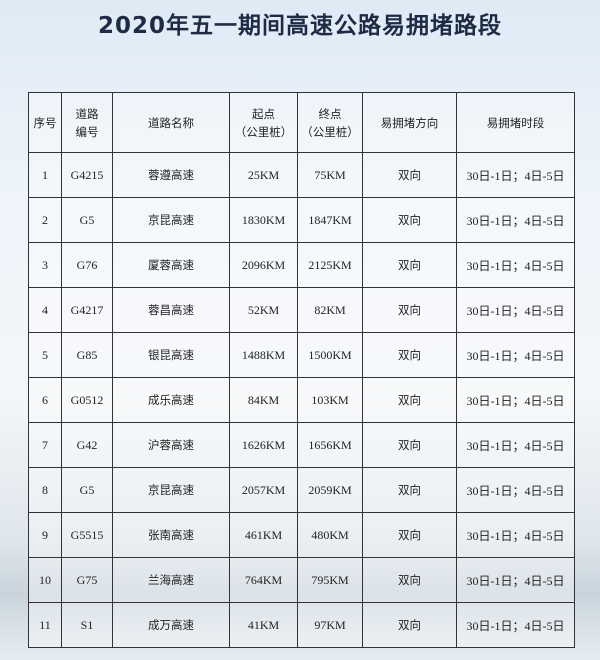 Image resolution: width=600 pixels, height=660 pixels. What do you see at coordinates (87, 580) in the screenshot?
I see `cell-road-code: G75` at bounding box center [87, 580].